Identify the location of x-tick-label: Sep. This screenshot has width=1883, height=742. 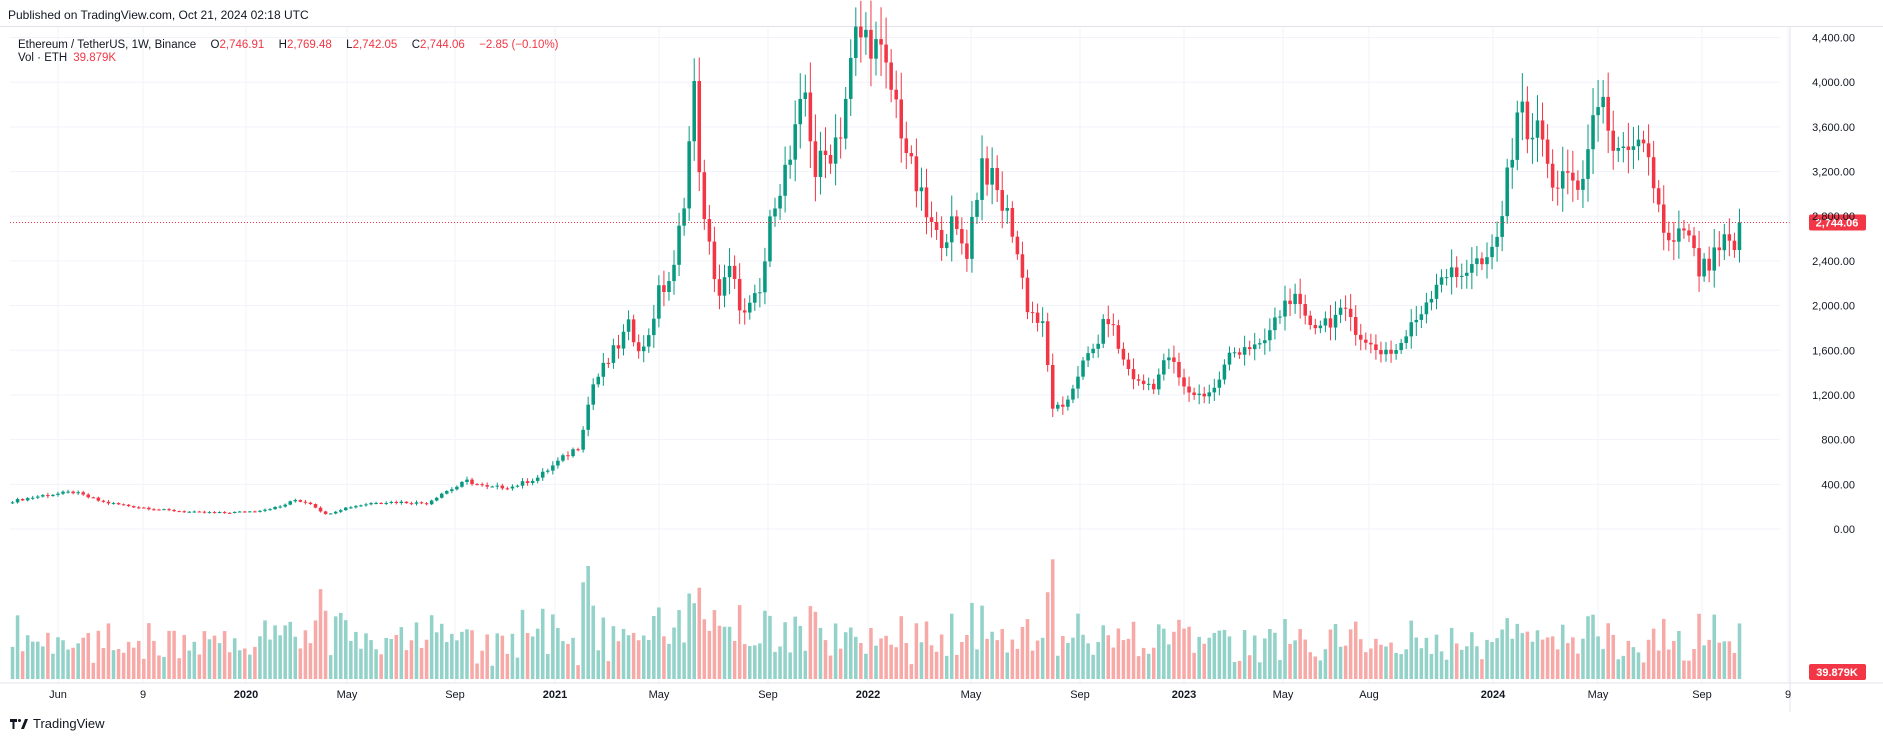
(455, 695).